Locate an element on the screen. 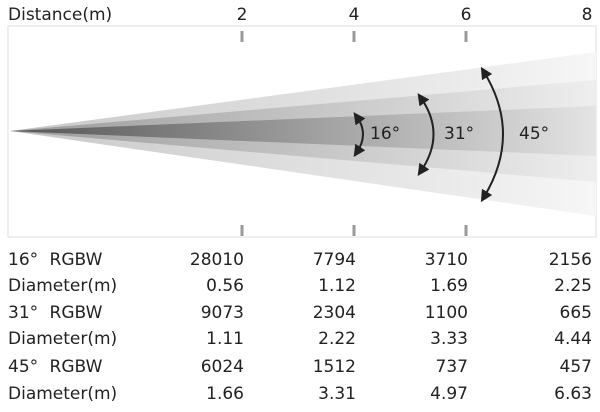  distance-label: 6 is located at coordinates (466, 15).